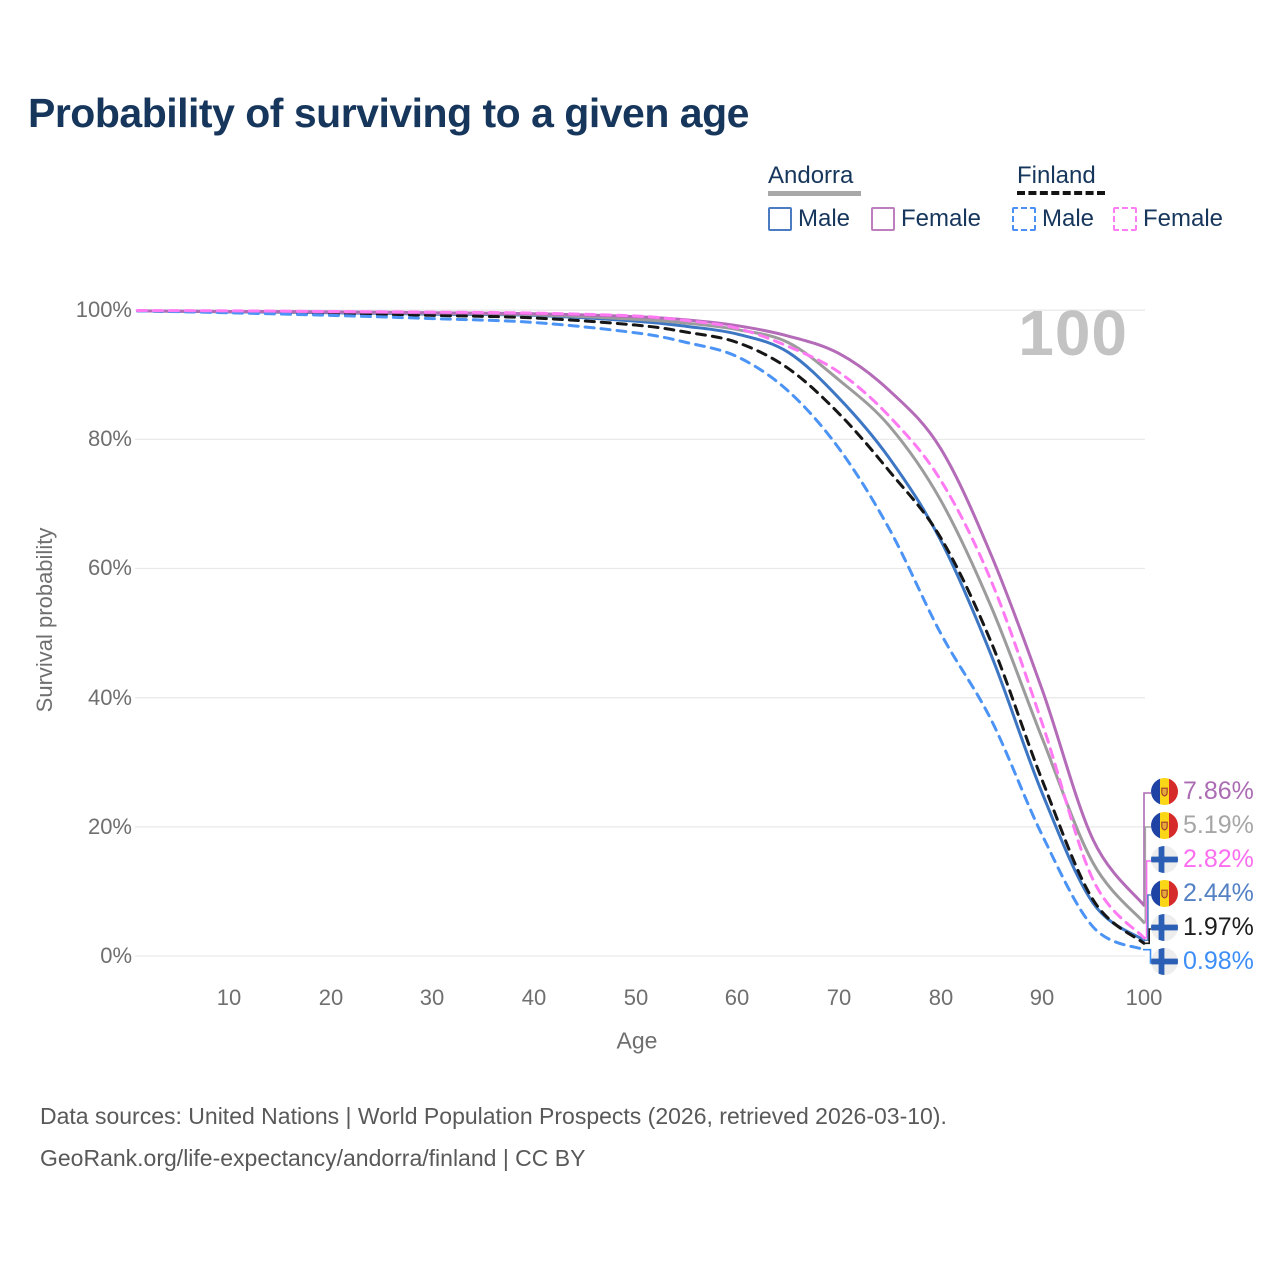  What do you see at coordinates (811, 175) in the screenshot?
I see `legend-group-andorra: Andorra` at bounding box center [811, 175].